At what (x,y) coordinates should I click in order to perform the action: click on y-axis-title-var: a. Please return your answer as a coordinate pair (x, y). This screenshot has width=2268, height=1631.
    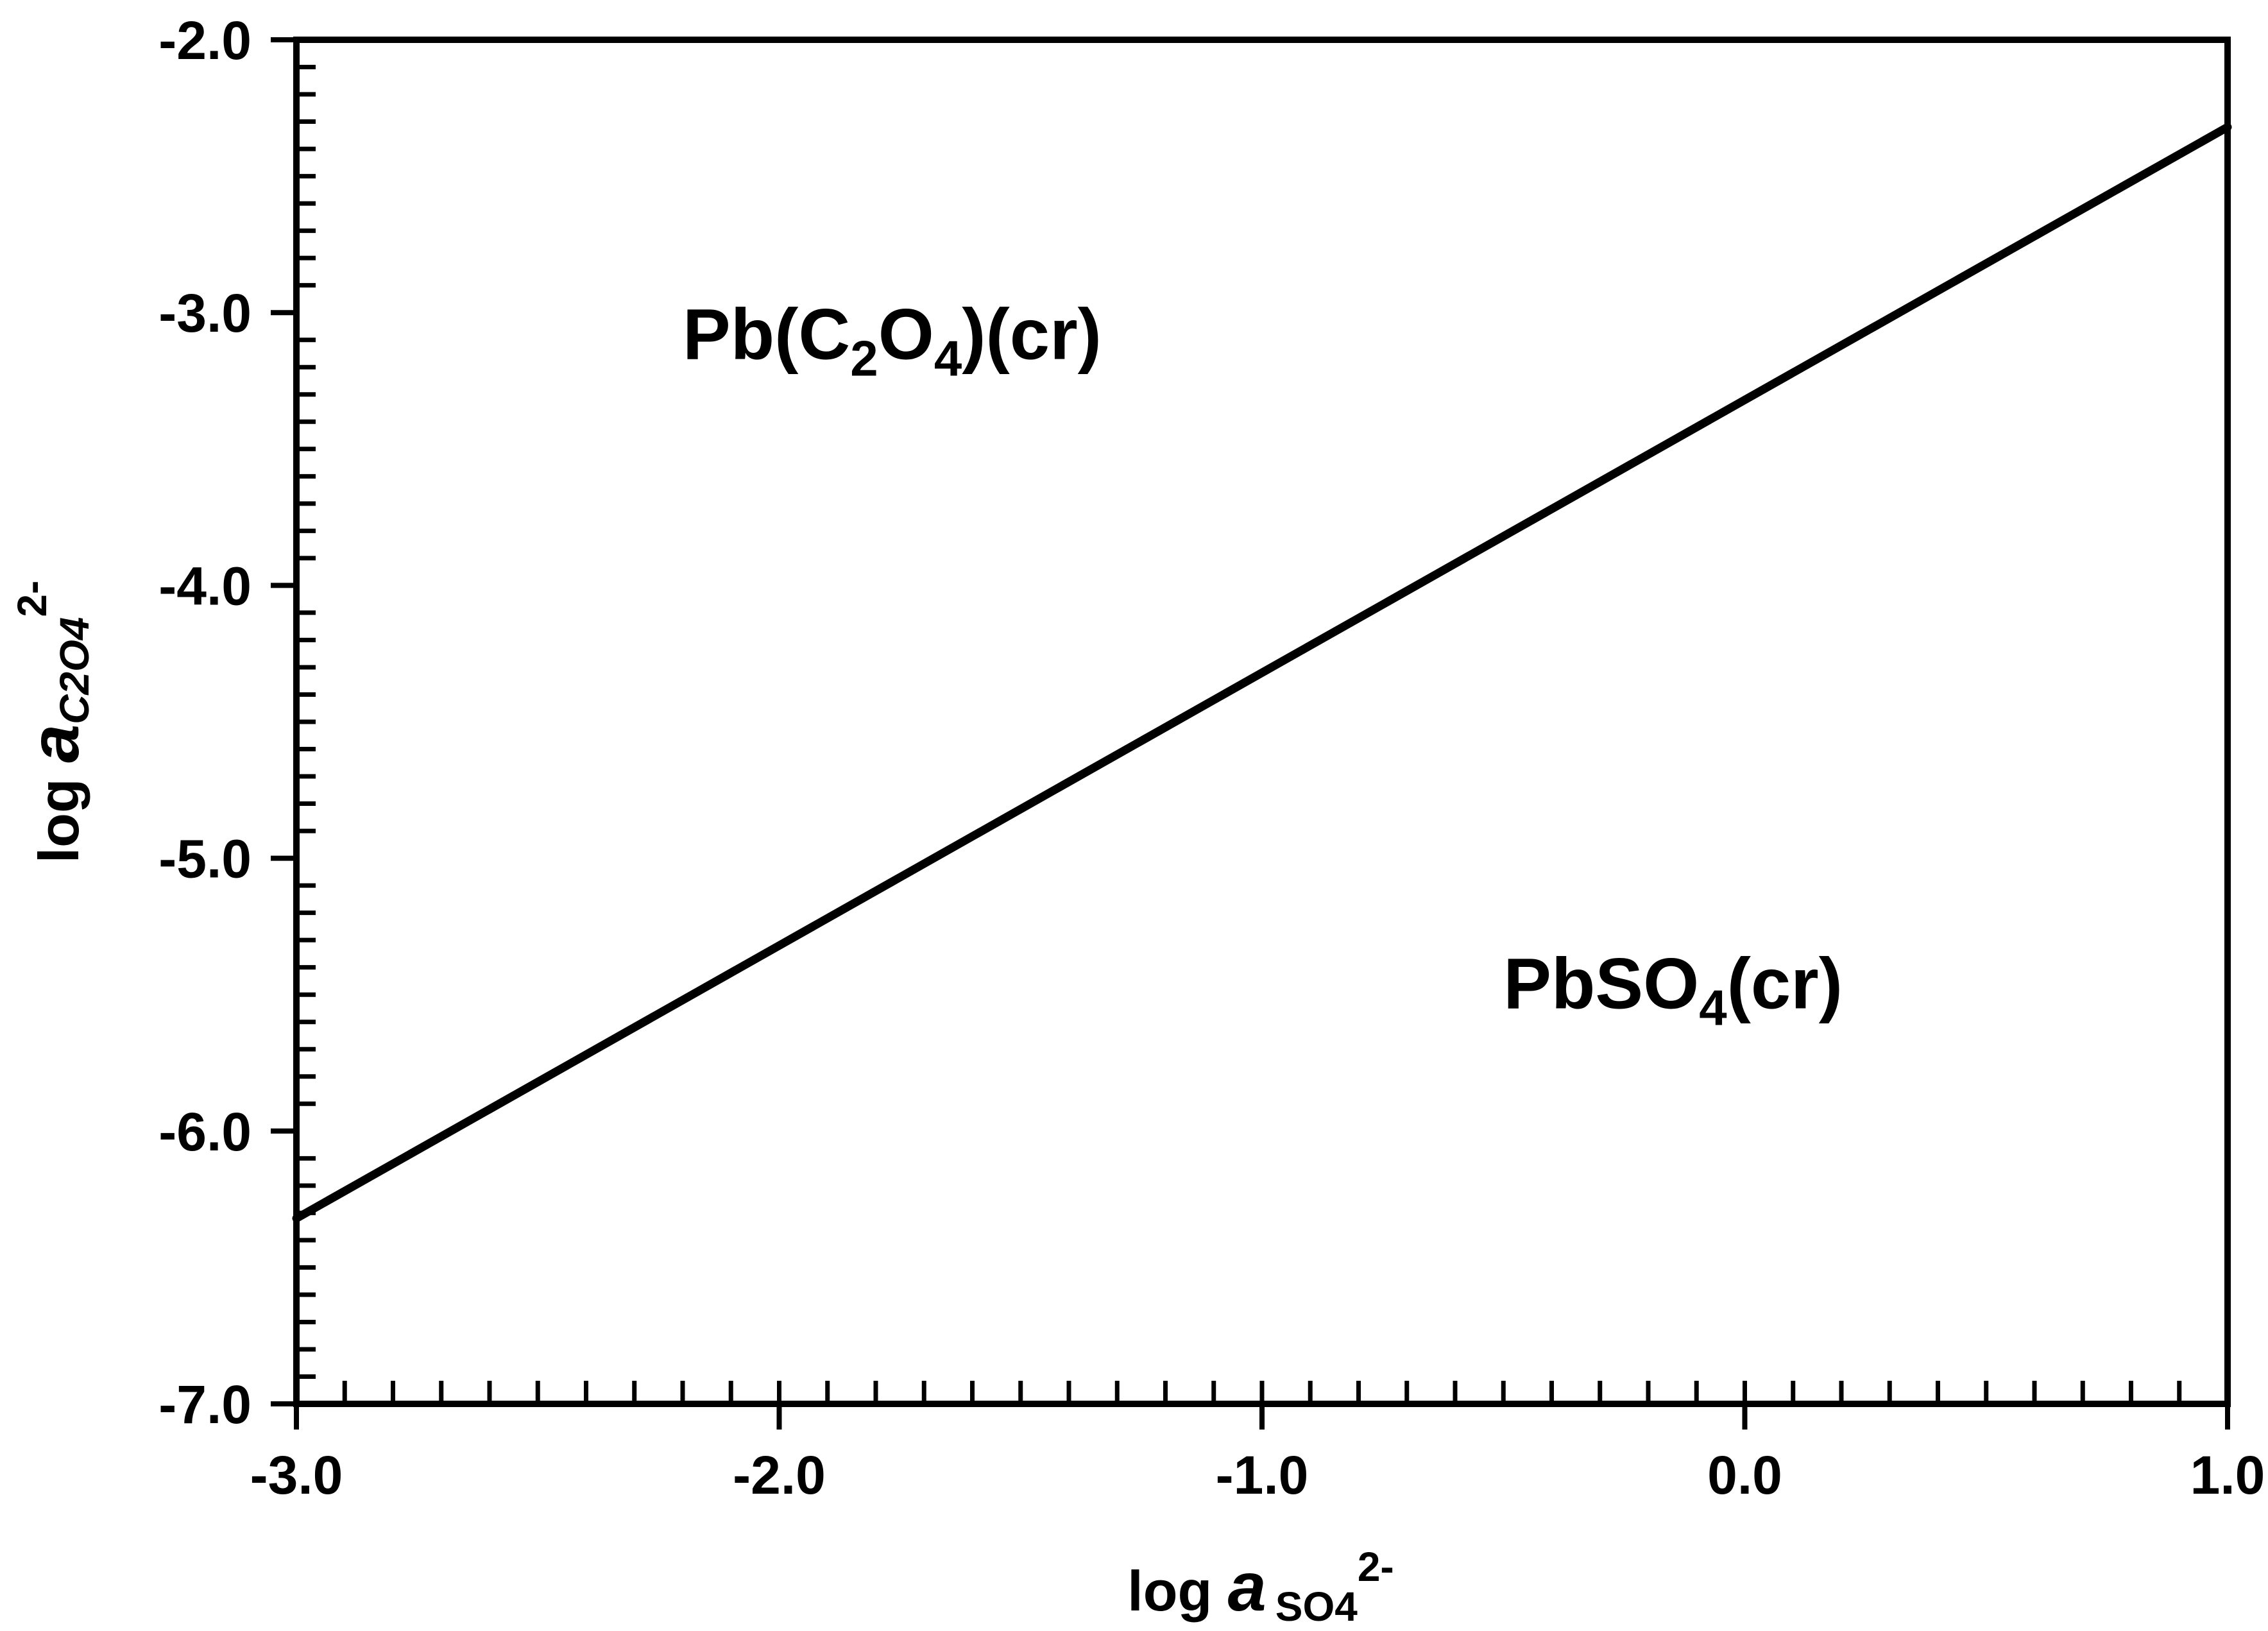
    Looking at the image, I should click on (54, 743).